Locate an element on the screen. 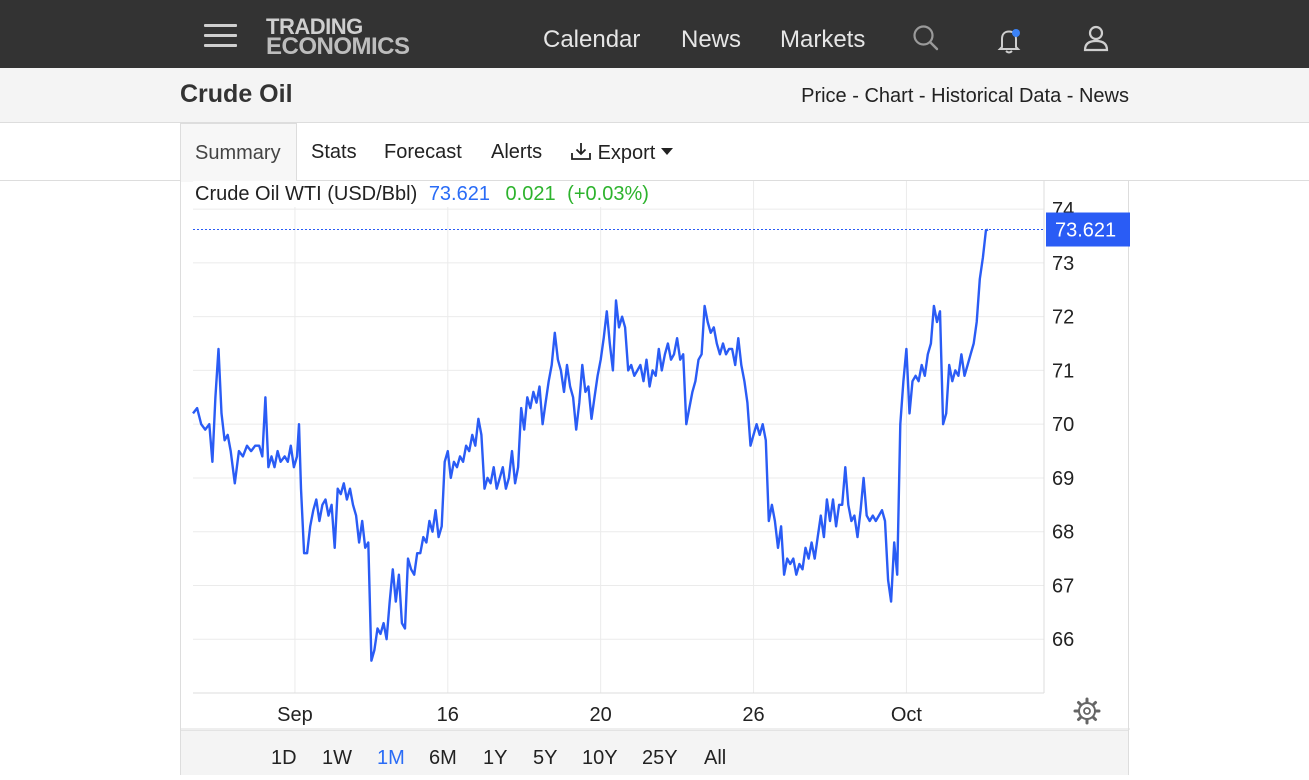 The height and width of the screenshot is (780, 1309). y-tick-label: 70 is located at coordinates (1063, 425).